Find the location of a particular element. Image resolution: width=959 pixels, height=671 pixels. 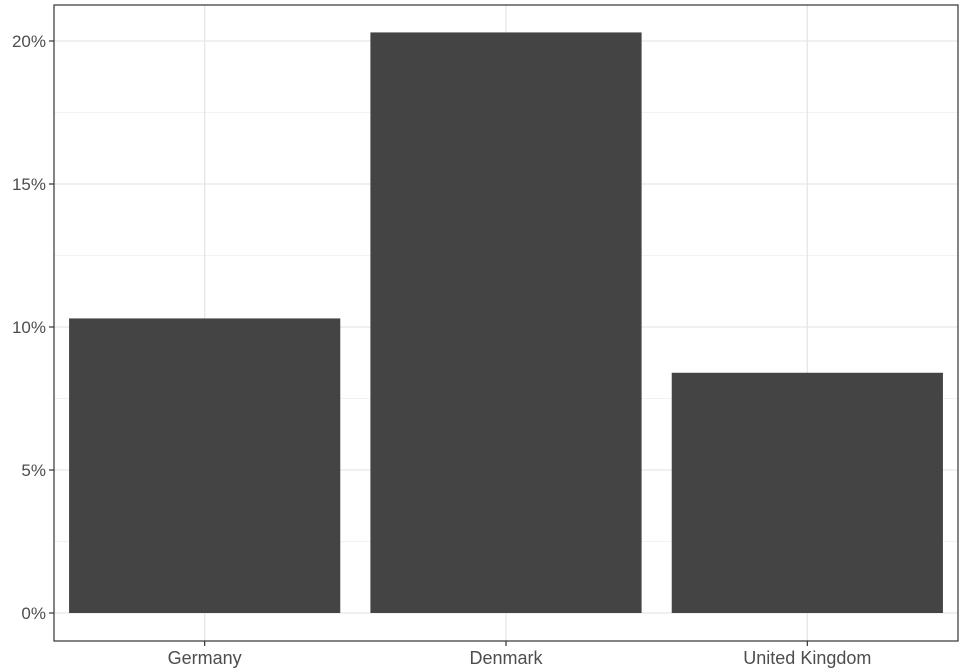

bar-united-kingdom is located at coordinates (807, 492).